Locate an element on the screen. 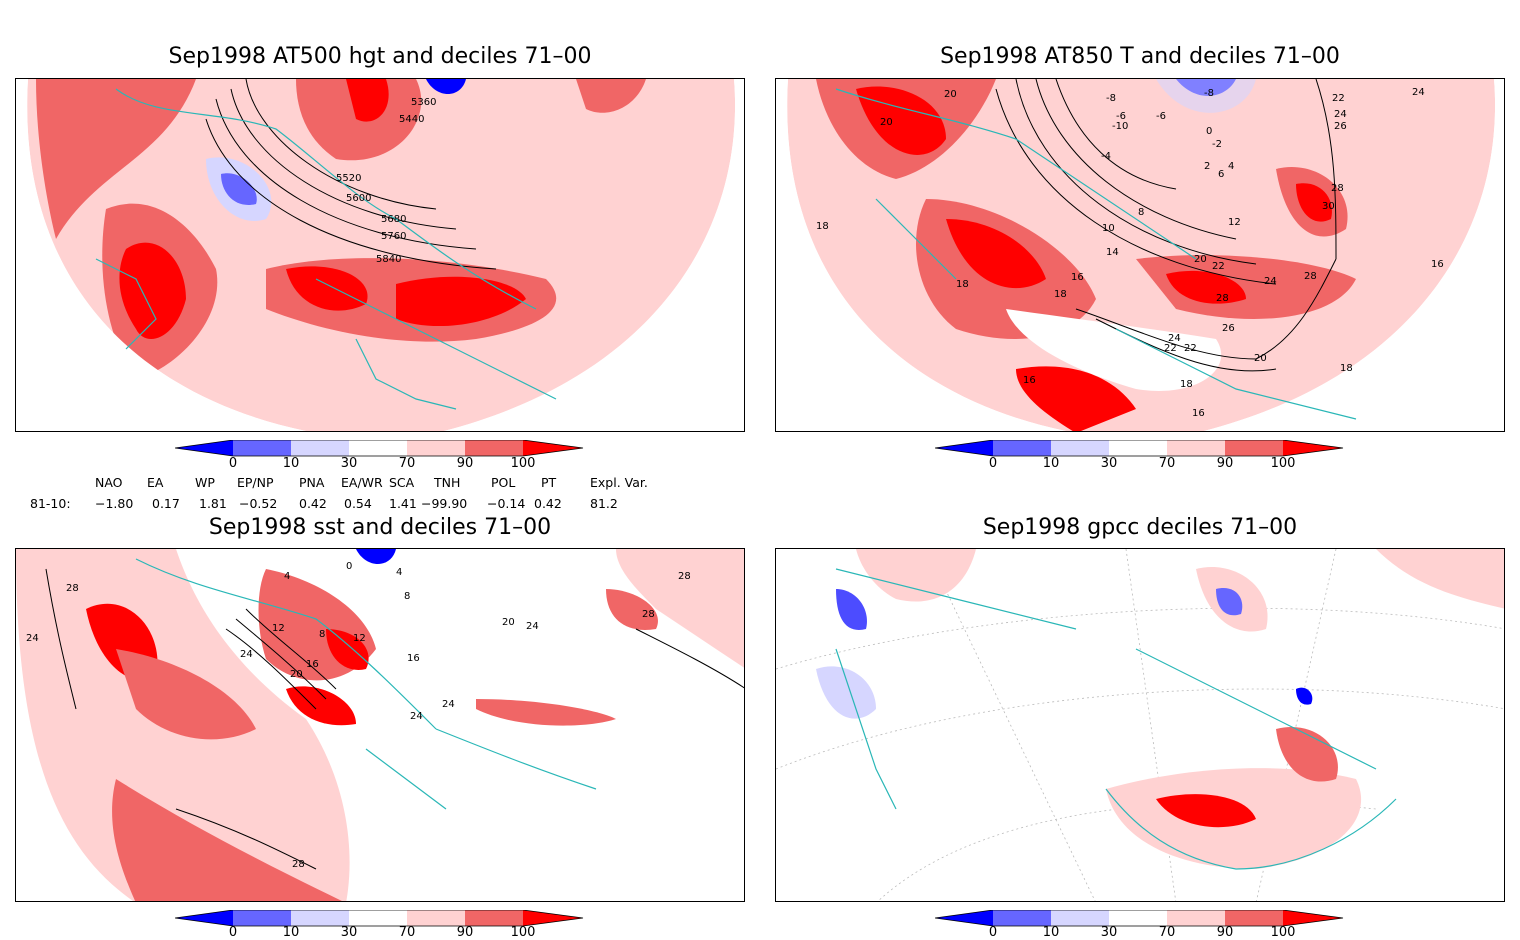 This screenshot has width=1520, height=940. index-value: −0.52 is located at coordinates (258, 503).